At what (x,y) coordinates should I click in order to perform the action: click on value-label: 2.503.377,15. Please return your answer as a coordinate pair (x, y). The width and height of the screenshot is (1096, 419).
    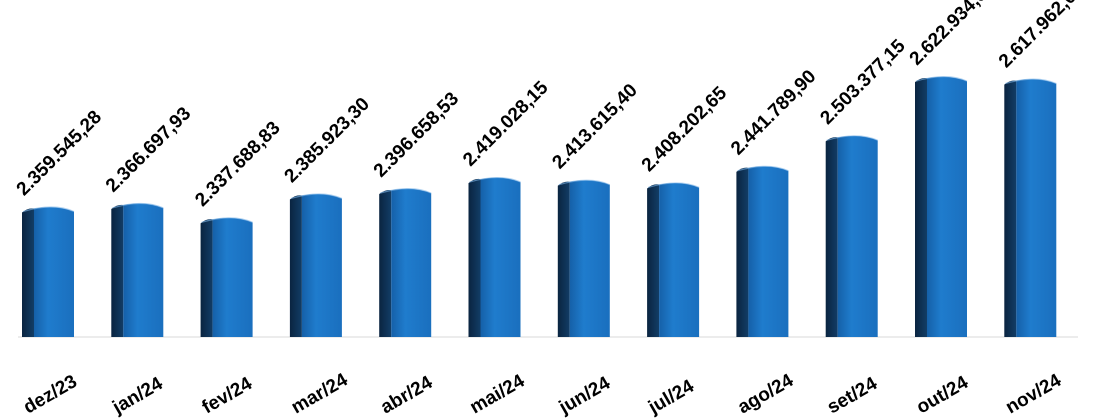
    Looking at the image, I should click on (863, 82).